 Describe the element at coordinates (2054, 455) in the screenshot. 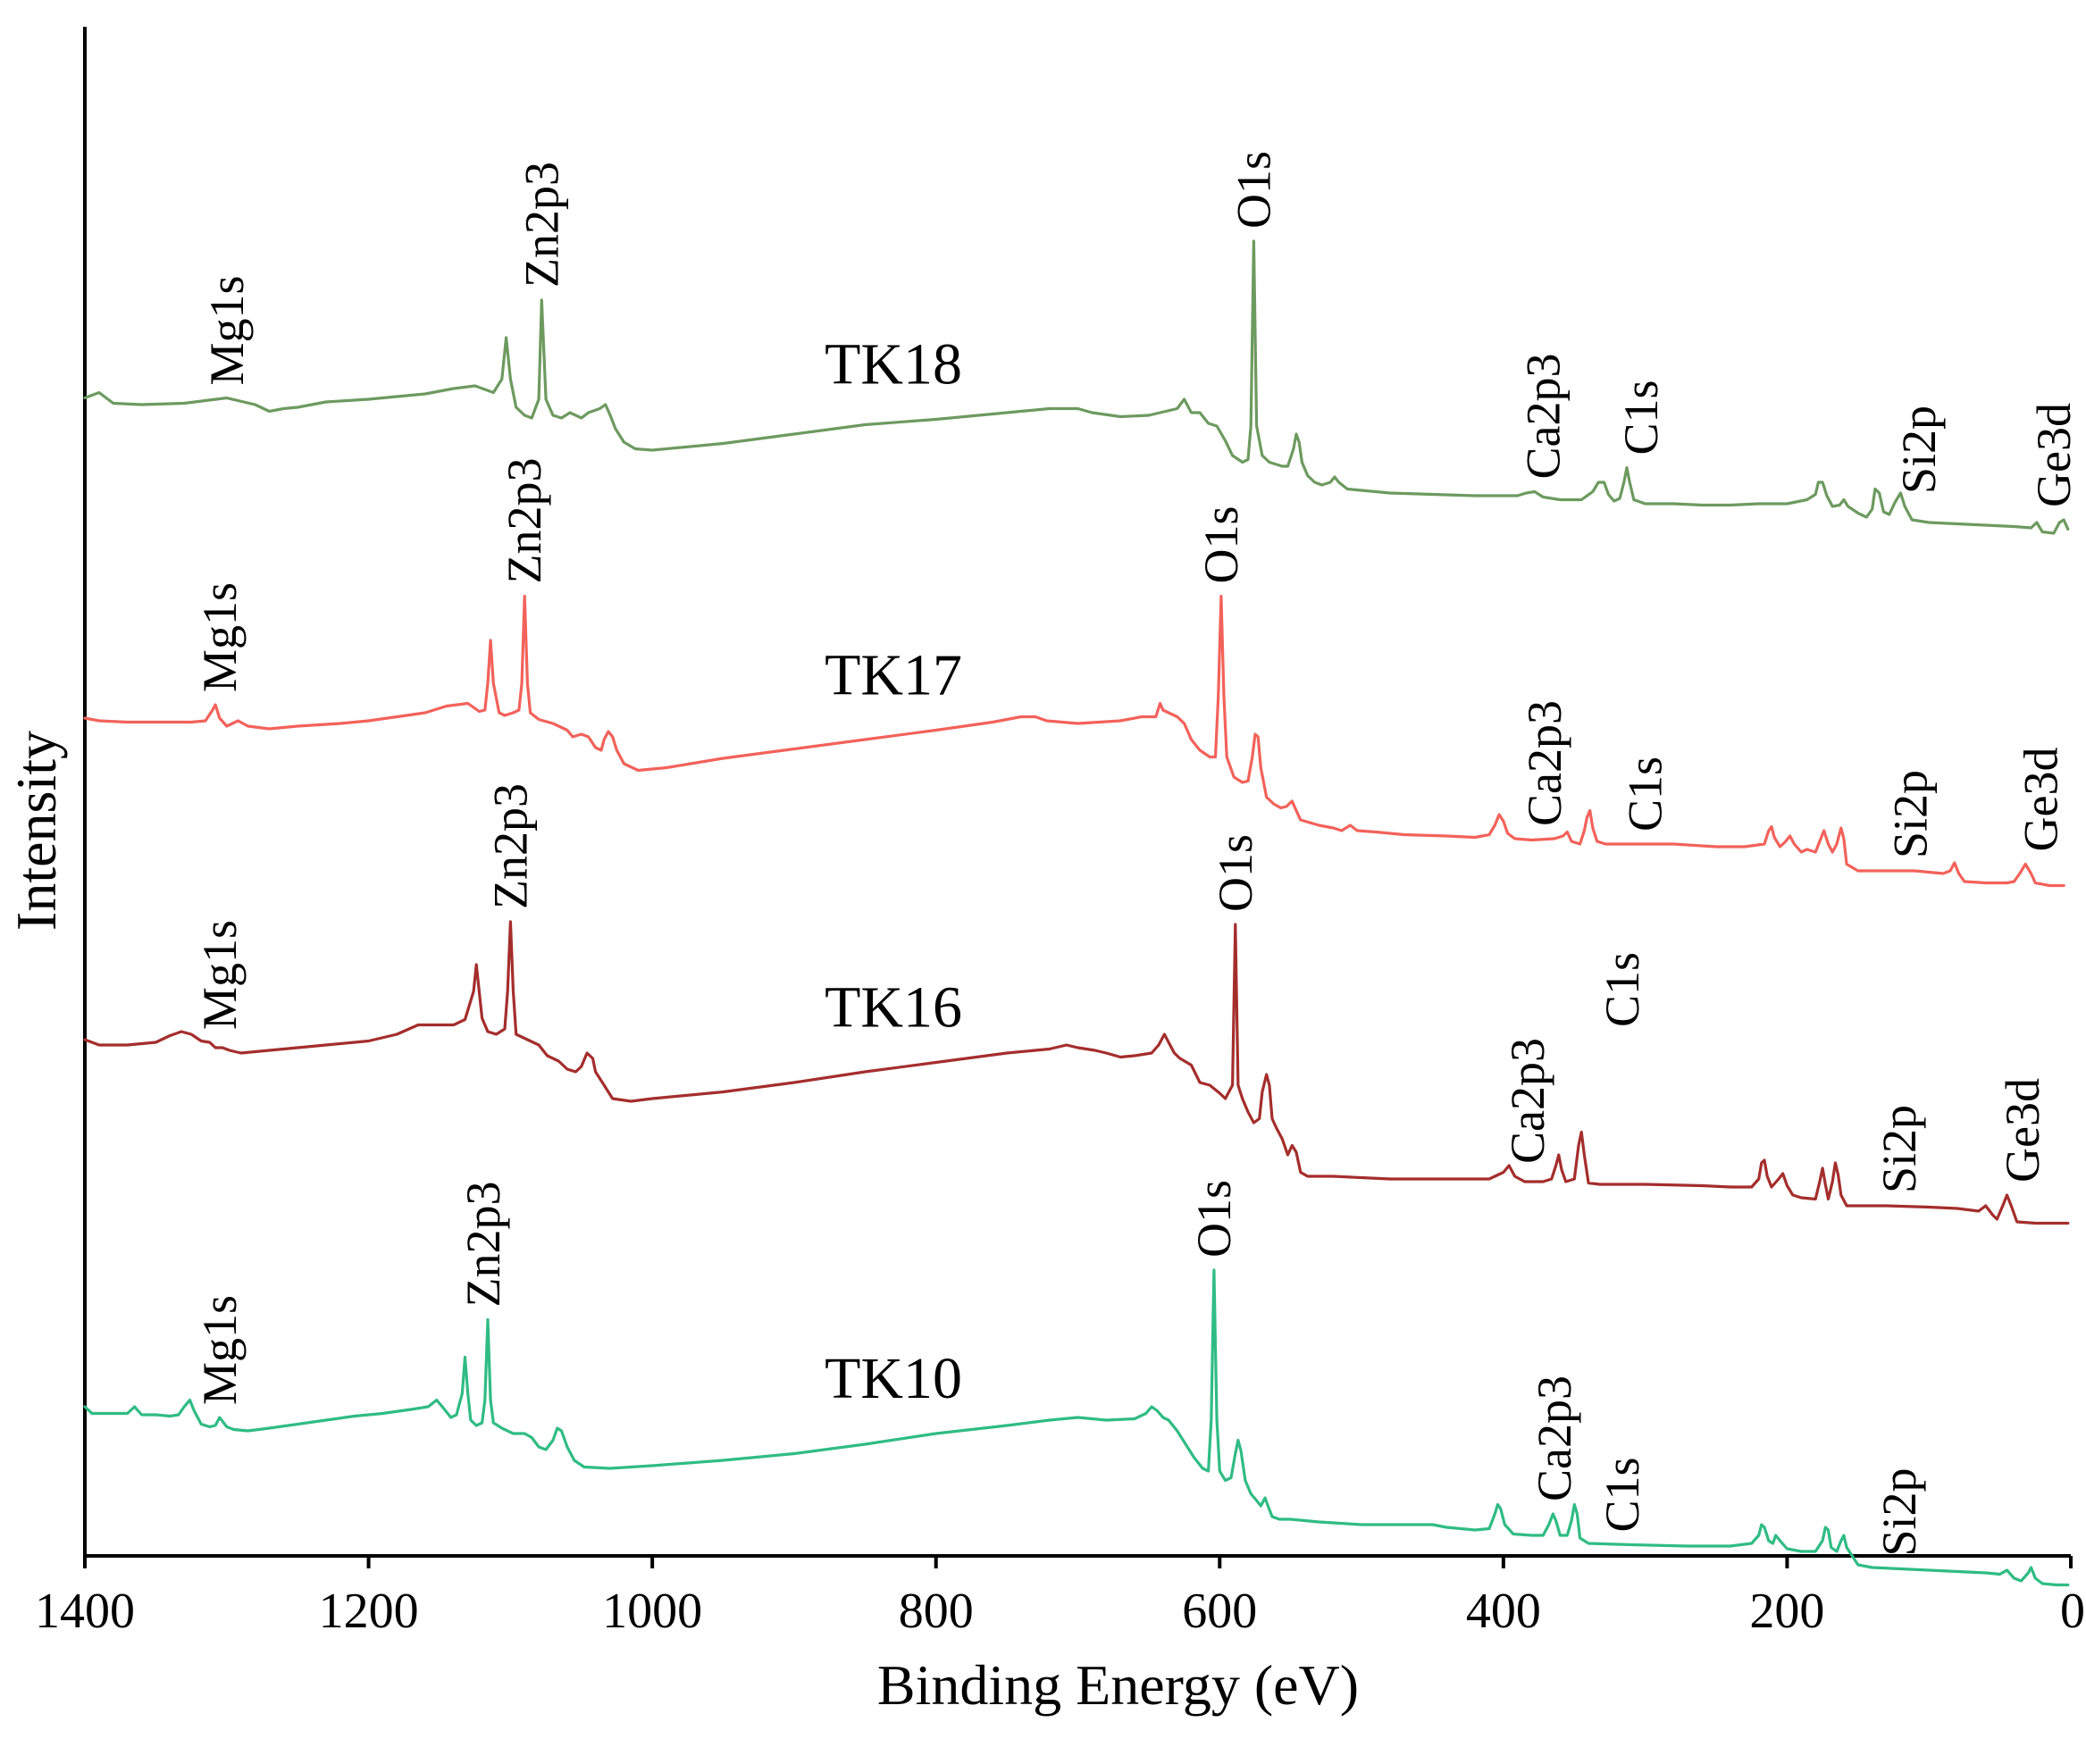

I see `peak-label-ge3d-tk18: Ge3d` at that location.